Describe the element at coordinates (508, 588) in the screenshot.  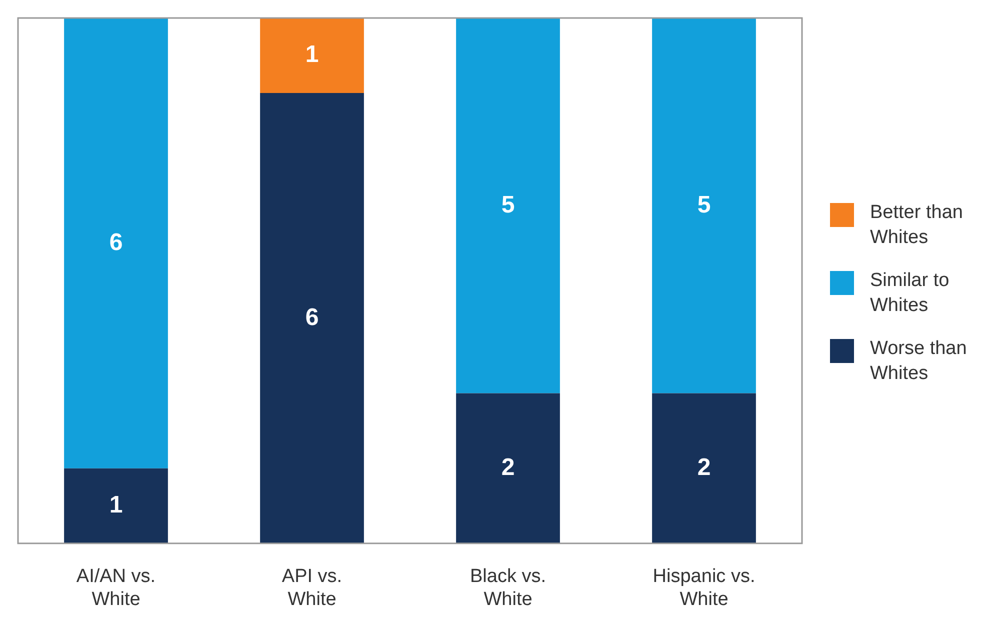
I see `x-tick-label: Black vs. White` at that location.